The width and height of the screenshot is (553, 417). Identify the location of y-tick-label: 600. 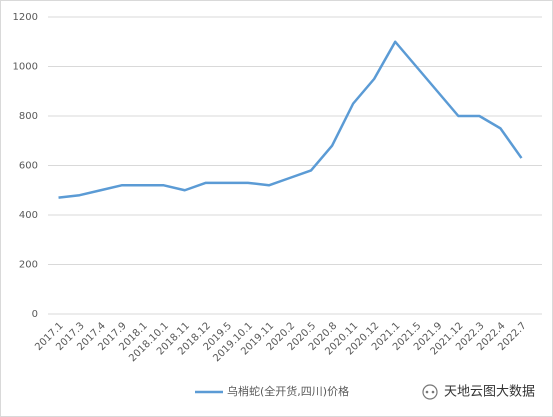
(28, 166).